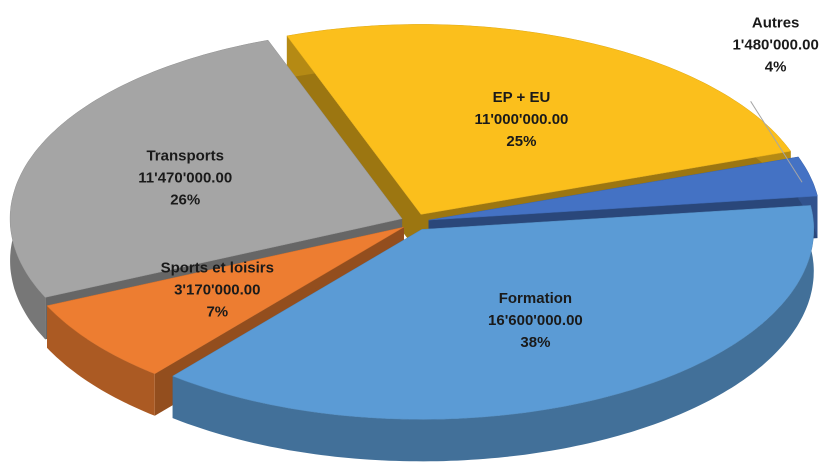 This screenshot has width=833, height=469. Describe the element at coordinates (775, 44) in the screenshot. I see `data-label-value: 1'480'000.00` at that location.